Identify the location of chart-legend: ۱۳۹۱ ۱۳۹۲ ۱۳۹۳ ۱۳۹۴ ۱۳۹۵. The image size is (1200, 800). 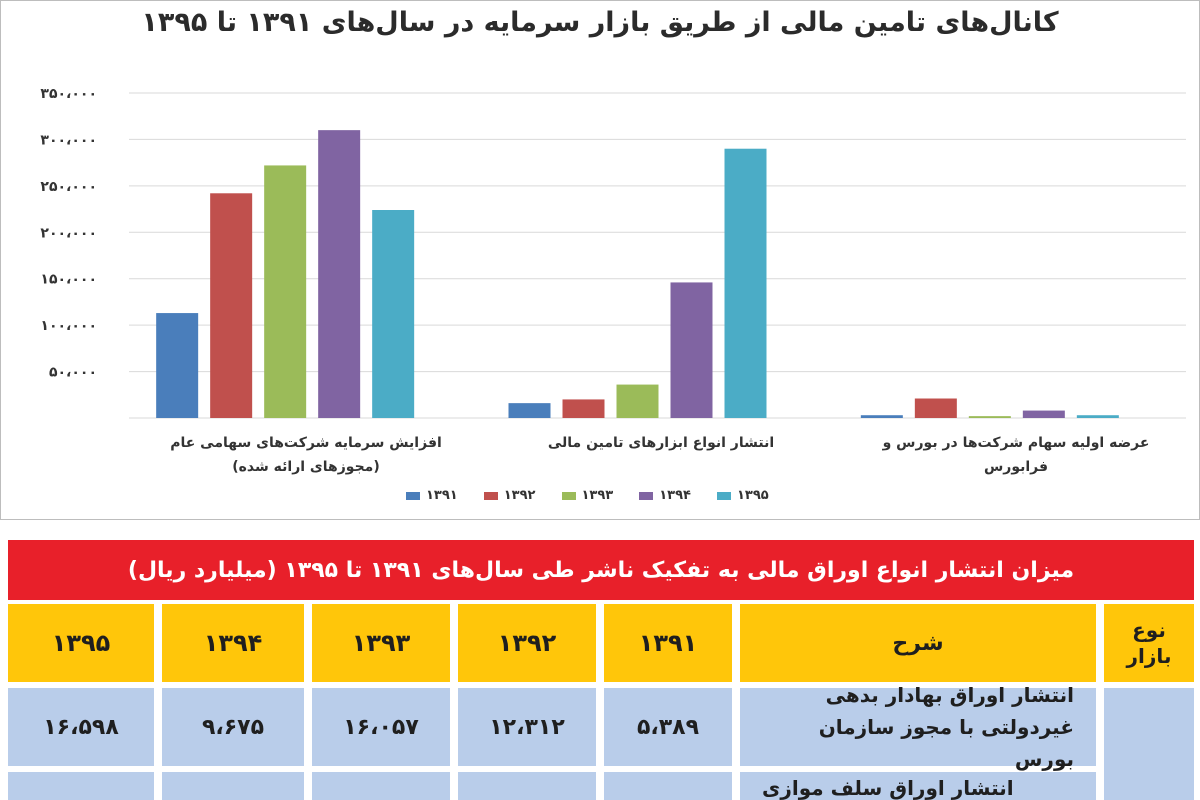
(587, 495).